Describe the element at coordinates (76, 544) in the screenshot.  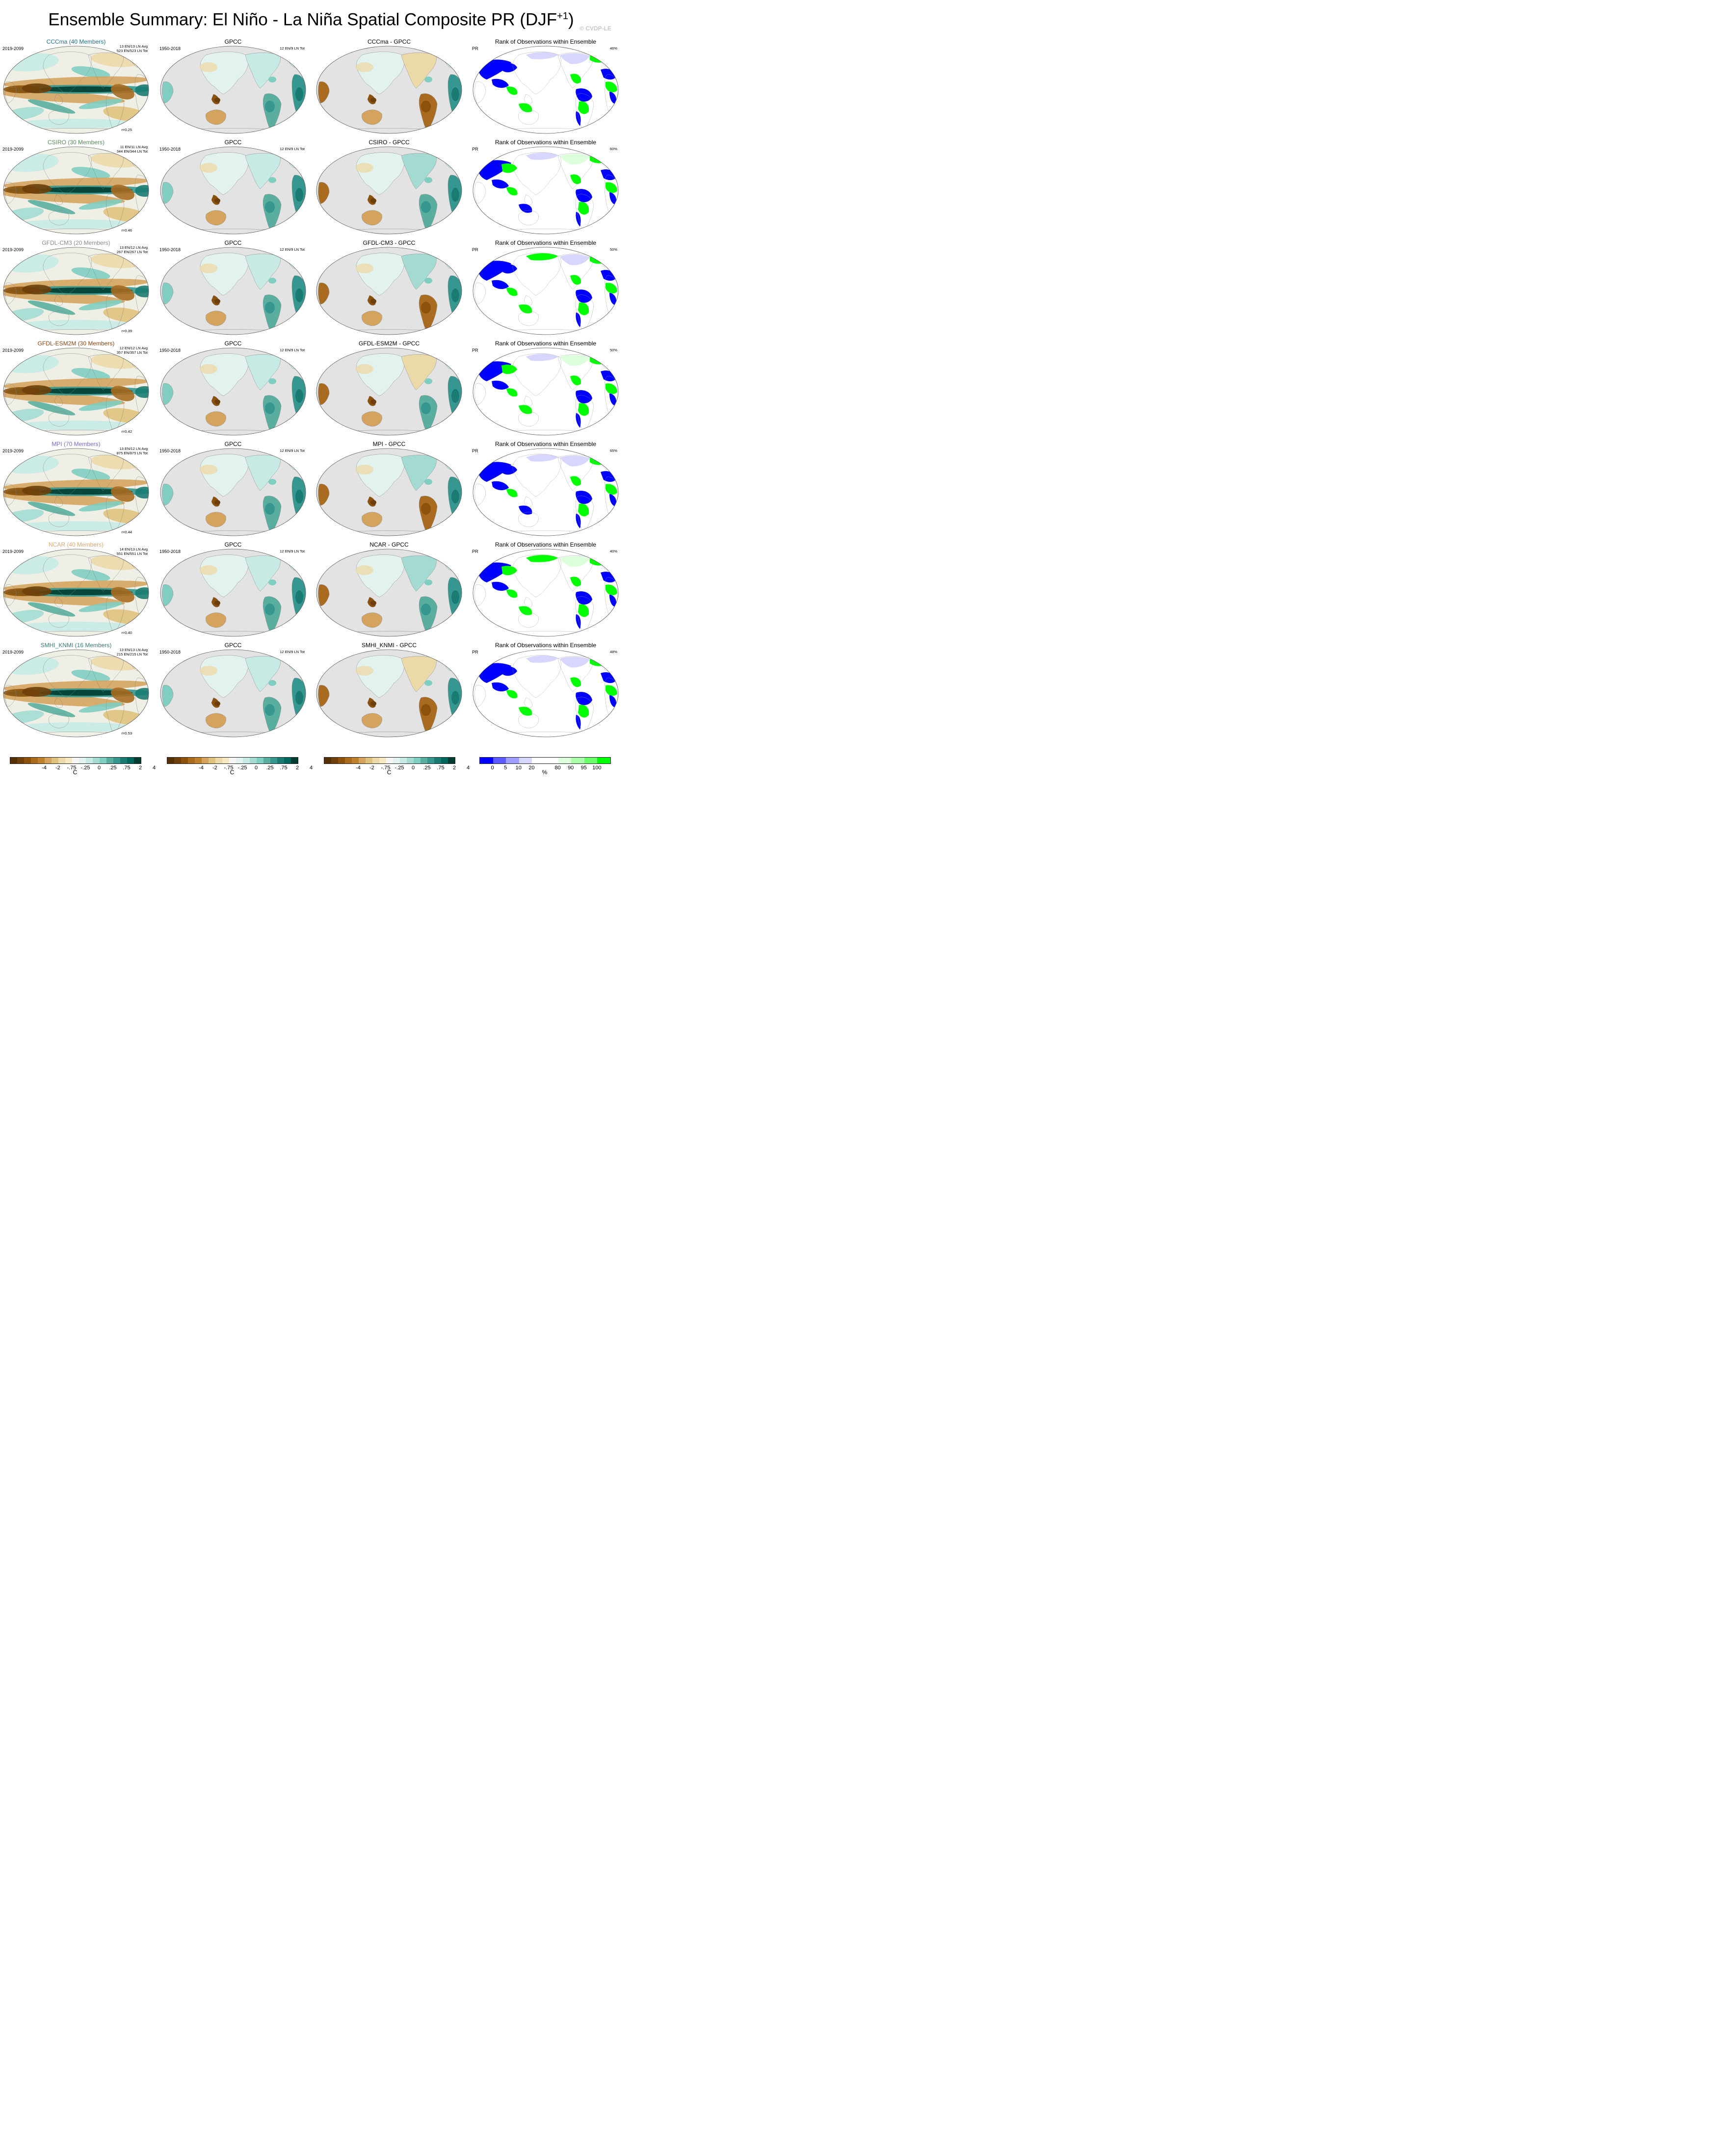
I see `model-title: NCAR (40 Members)` at that location.